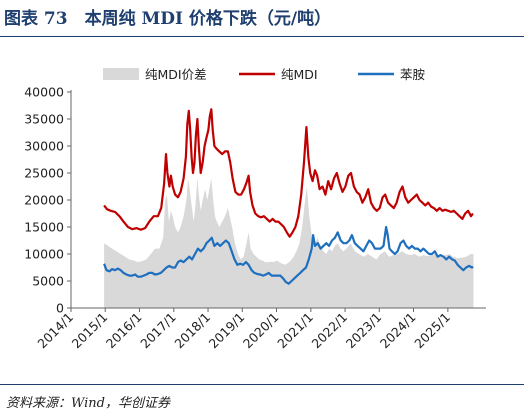 The height and width of the screenshot is (417, 524). I want to click on y-tick-label: 5000, so click(48, 281).